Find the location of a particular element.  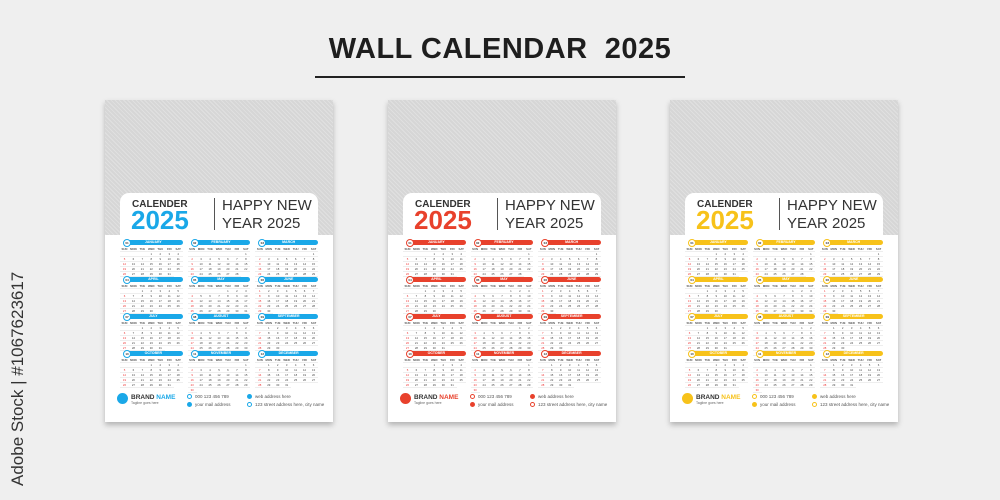

month-name: APRIL is located at coordinates (153, 279).